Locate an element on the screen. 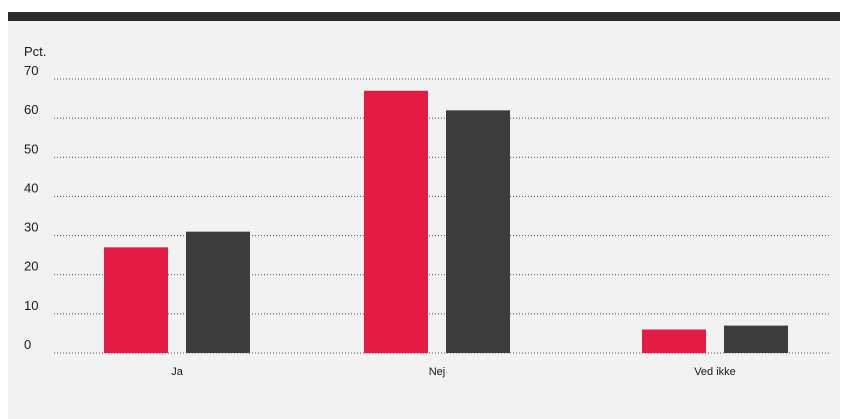  y-tick-label-20: 20 is located at coordinates (31, 266).